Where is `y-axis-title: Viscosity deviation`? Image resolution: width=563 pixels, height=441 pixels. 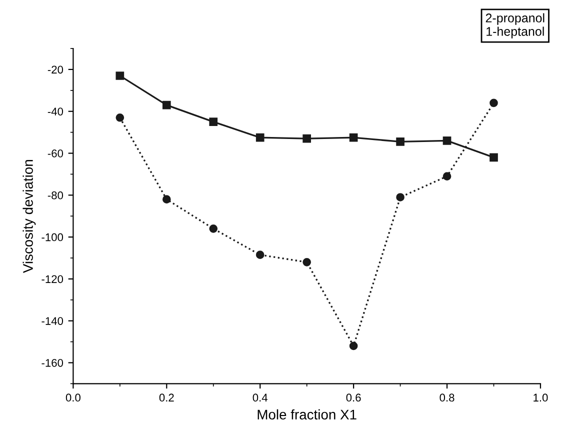 y-axis-title: Viscosity deviation is located at coordinates (29, 217).